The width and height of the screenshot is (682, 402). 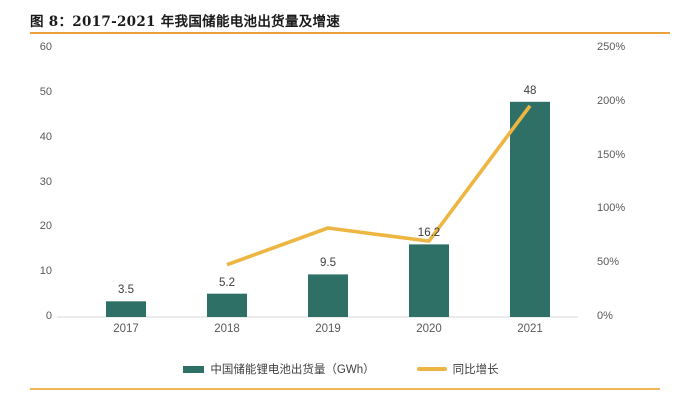 I want to click on legend-item-growth: 同比增长, so click(x=457, y=369).